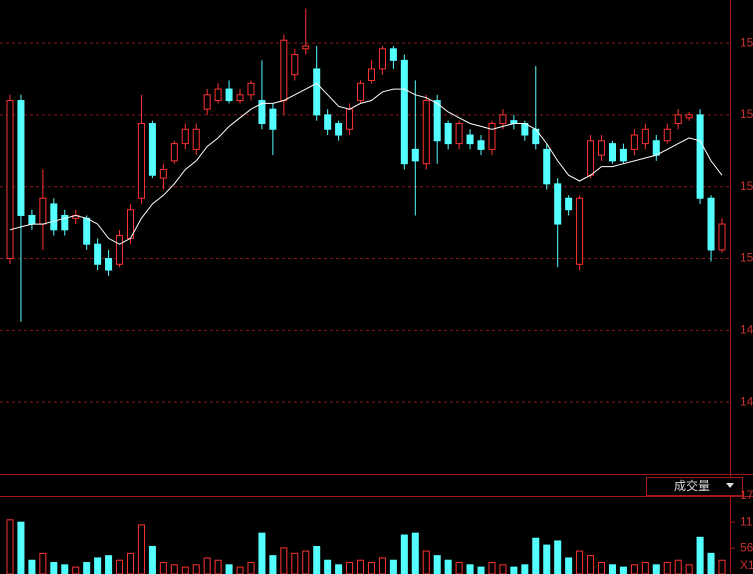 The height and width of the screenshot is (574, 753). What do you see at coordinates (746, 547) in the screenshot?
I see `y-tick-label: 56` at bounding box center [746, 547].